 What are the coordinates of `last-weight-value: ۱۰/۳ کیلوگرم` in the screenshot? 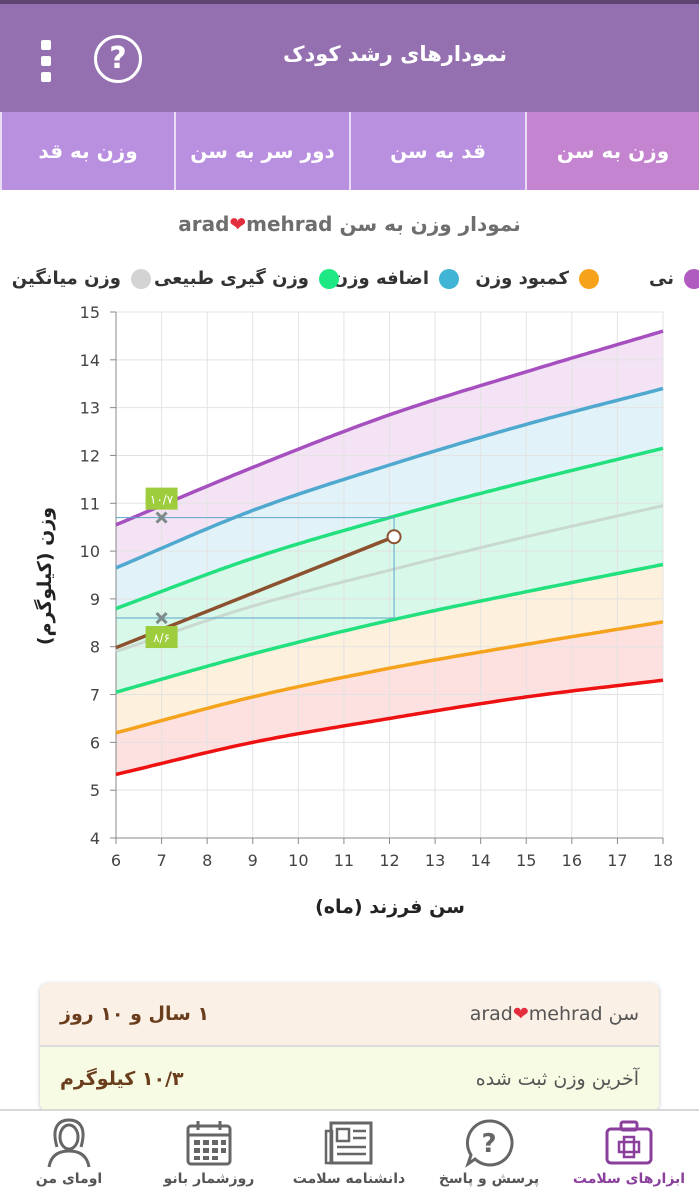 It's located at (122, 1079).